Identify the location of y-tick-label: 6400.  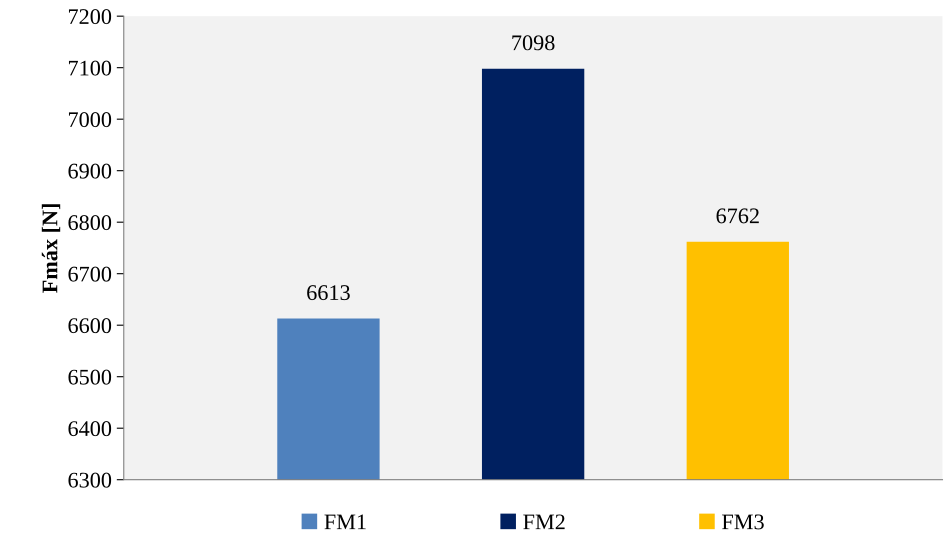
(90, 428).